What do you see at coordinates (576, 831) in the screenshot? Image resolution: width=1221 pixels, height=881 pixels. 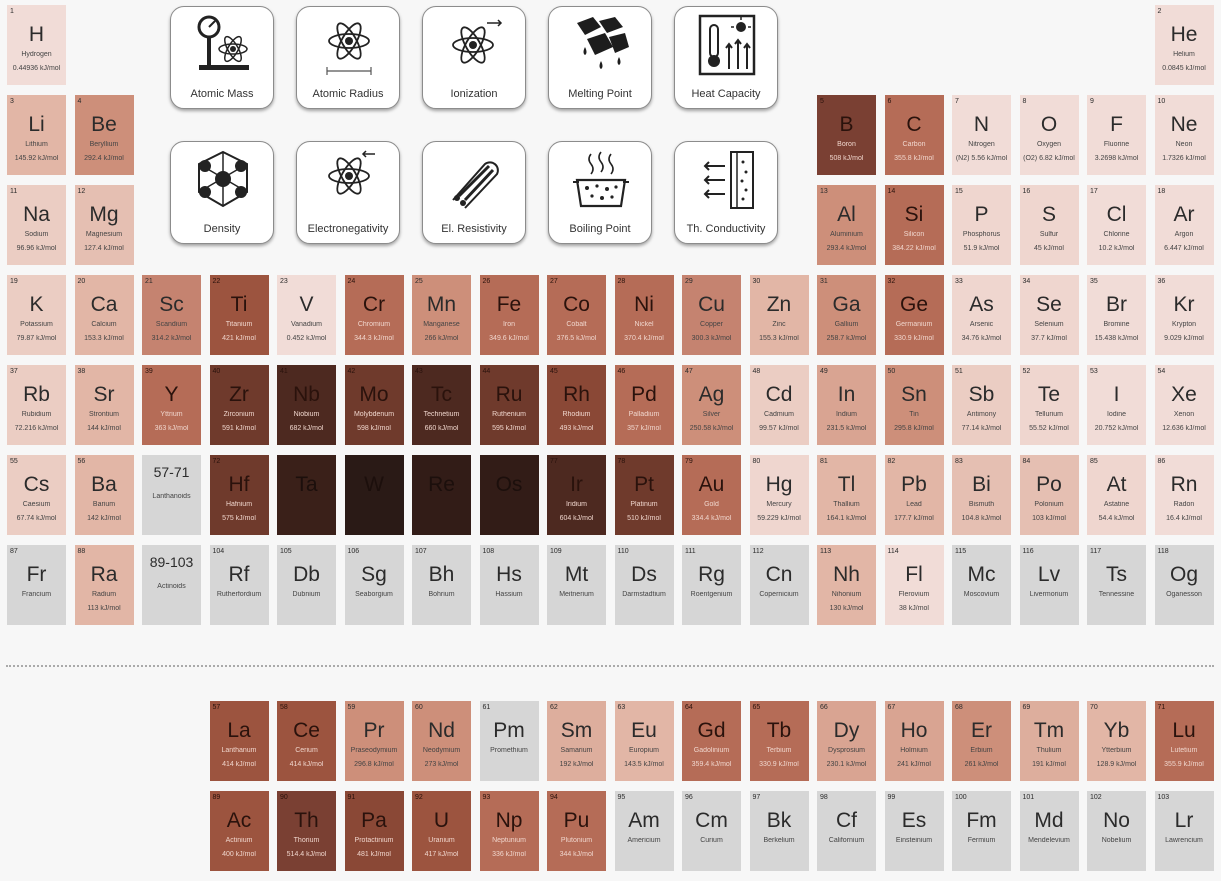 I see `element-cell: 94 Pu Plutonium 344 kJ/mol` at bounding box center [576, 831].